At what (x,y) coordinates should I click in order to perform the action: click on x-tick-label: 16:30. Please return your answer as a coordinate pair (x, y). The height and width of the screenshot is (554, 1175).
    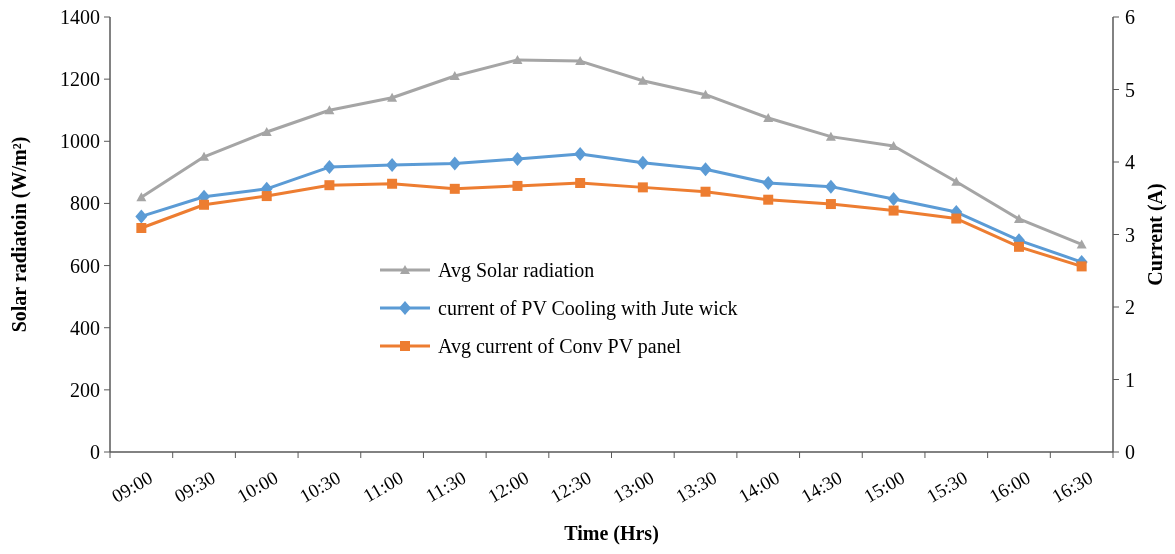
    Looking at the image, I should click on (1072, 486).